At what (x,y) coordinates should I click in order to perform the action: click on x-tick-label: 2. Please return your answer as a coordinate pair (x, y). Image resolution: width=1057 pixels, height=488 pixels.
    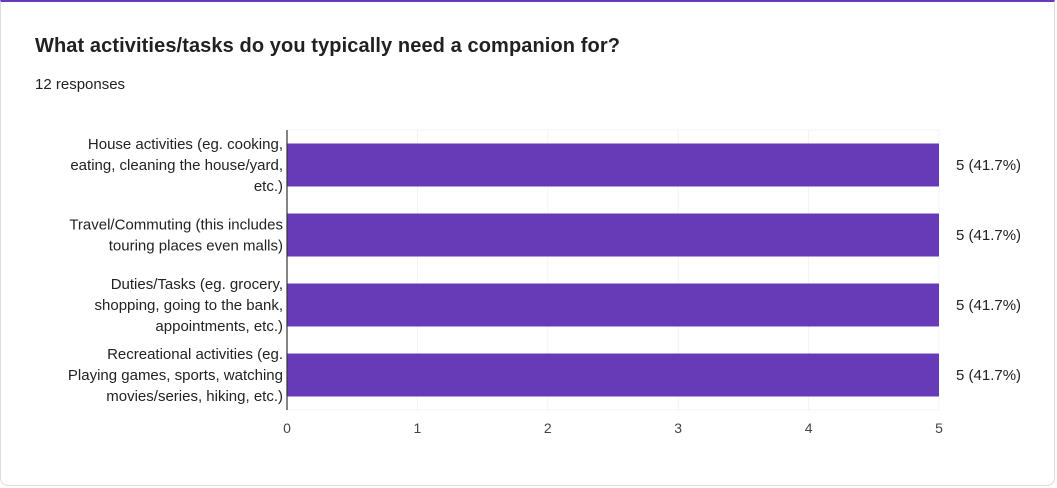
    Looking at the image, I should click on (548, 428).